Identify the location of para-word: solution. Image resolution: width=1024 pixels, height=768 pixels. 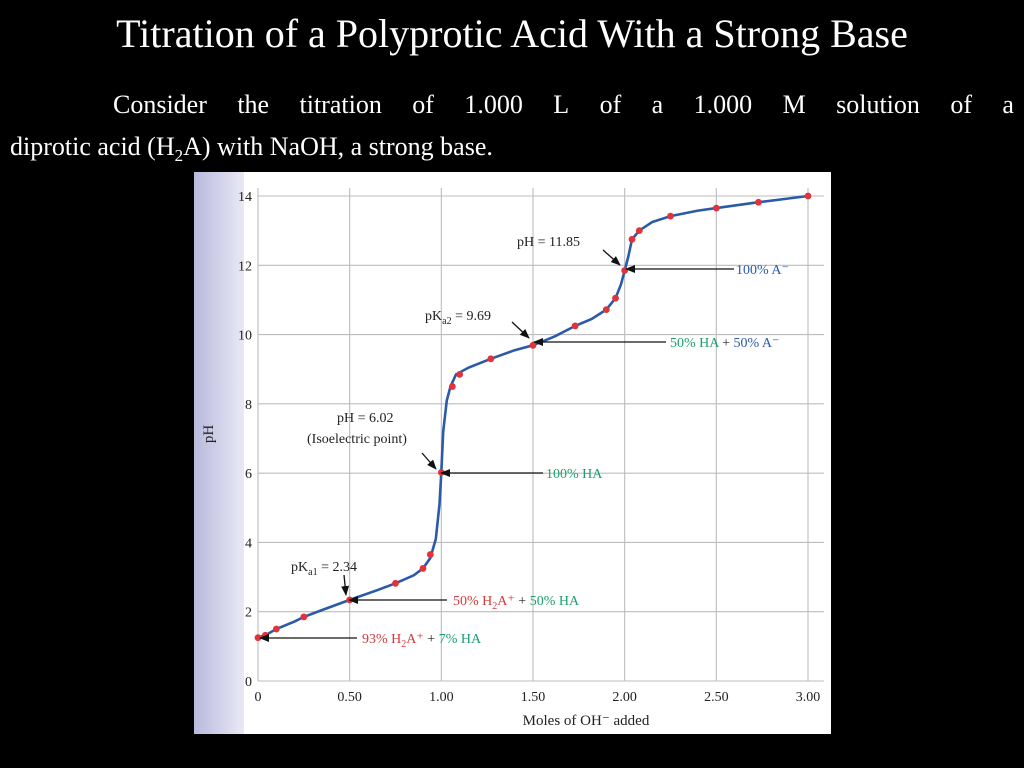
(878, 104).